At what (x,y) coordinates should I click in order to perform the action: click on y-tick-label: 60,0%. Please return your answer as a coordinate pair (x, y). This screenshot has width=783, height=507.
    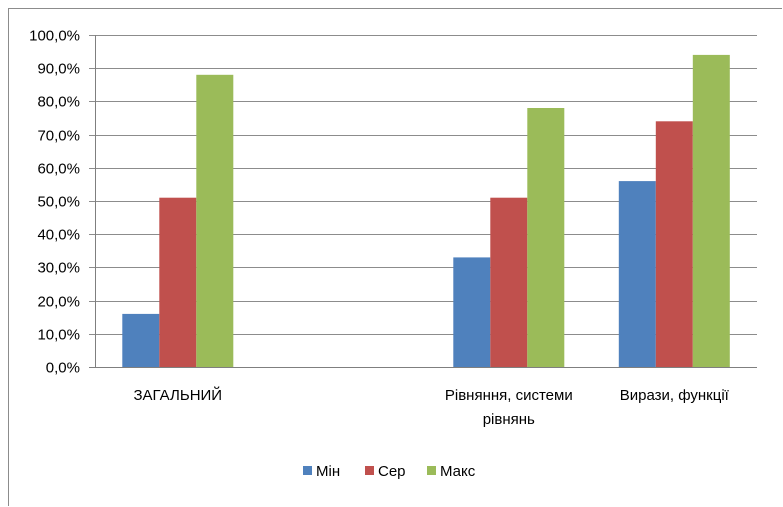
    Looking at the image, I should click on (58, 169).